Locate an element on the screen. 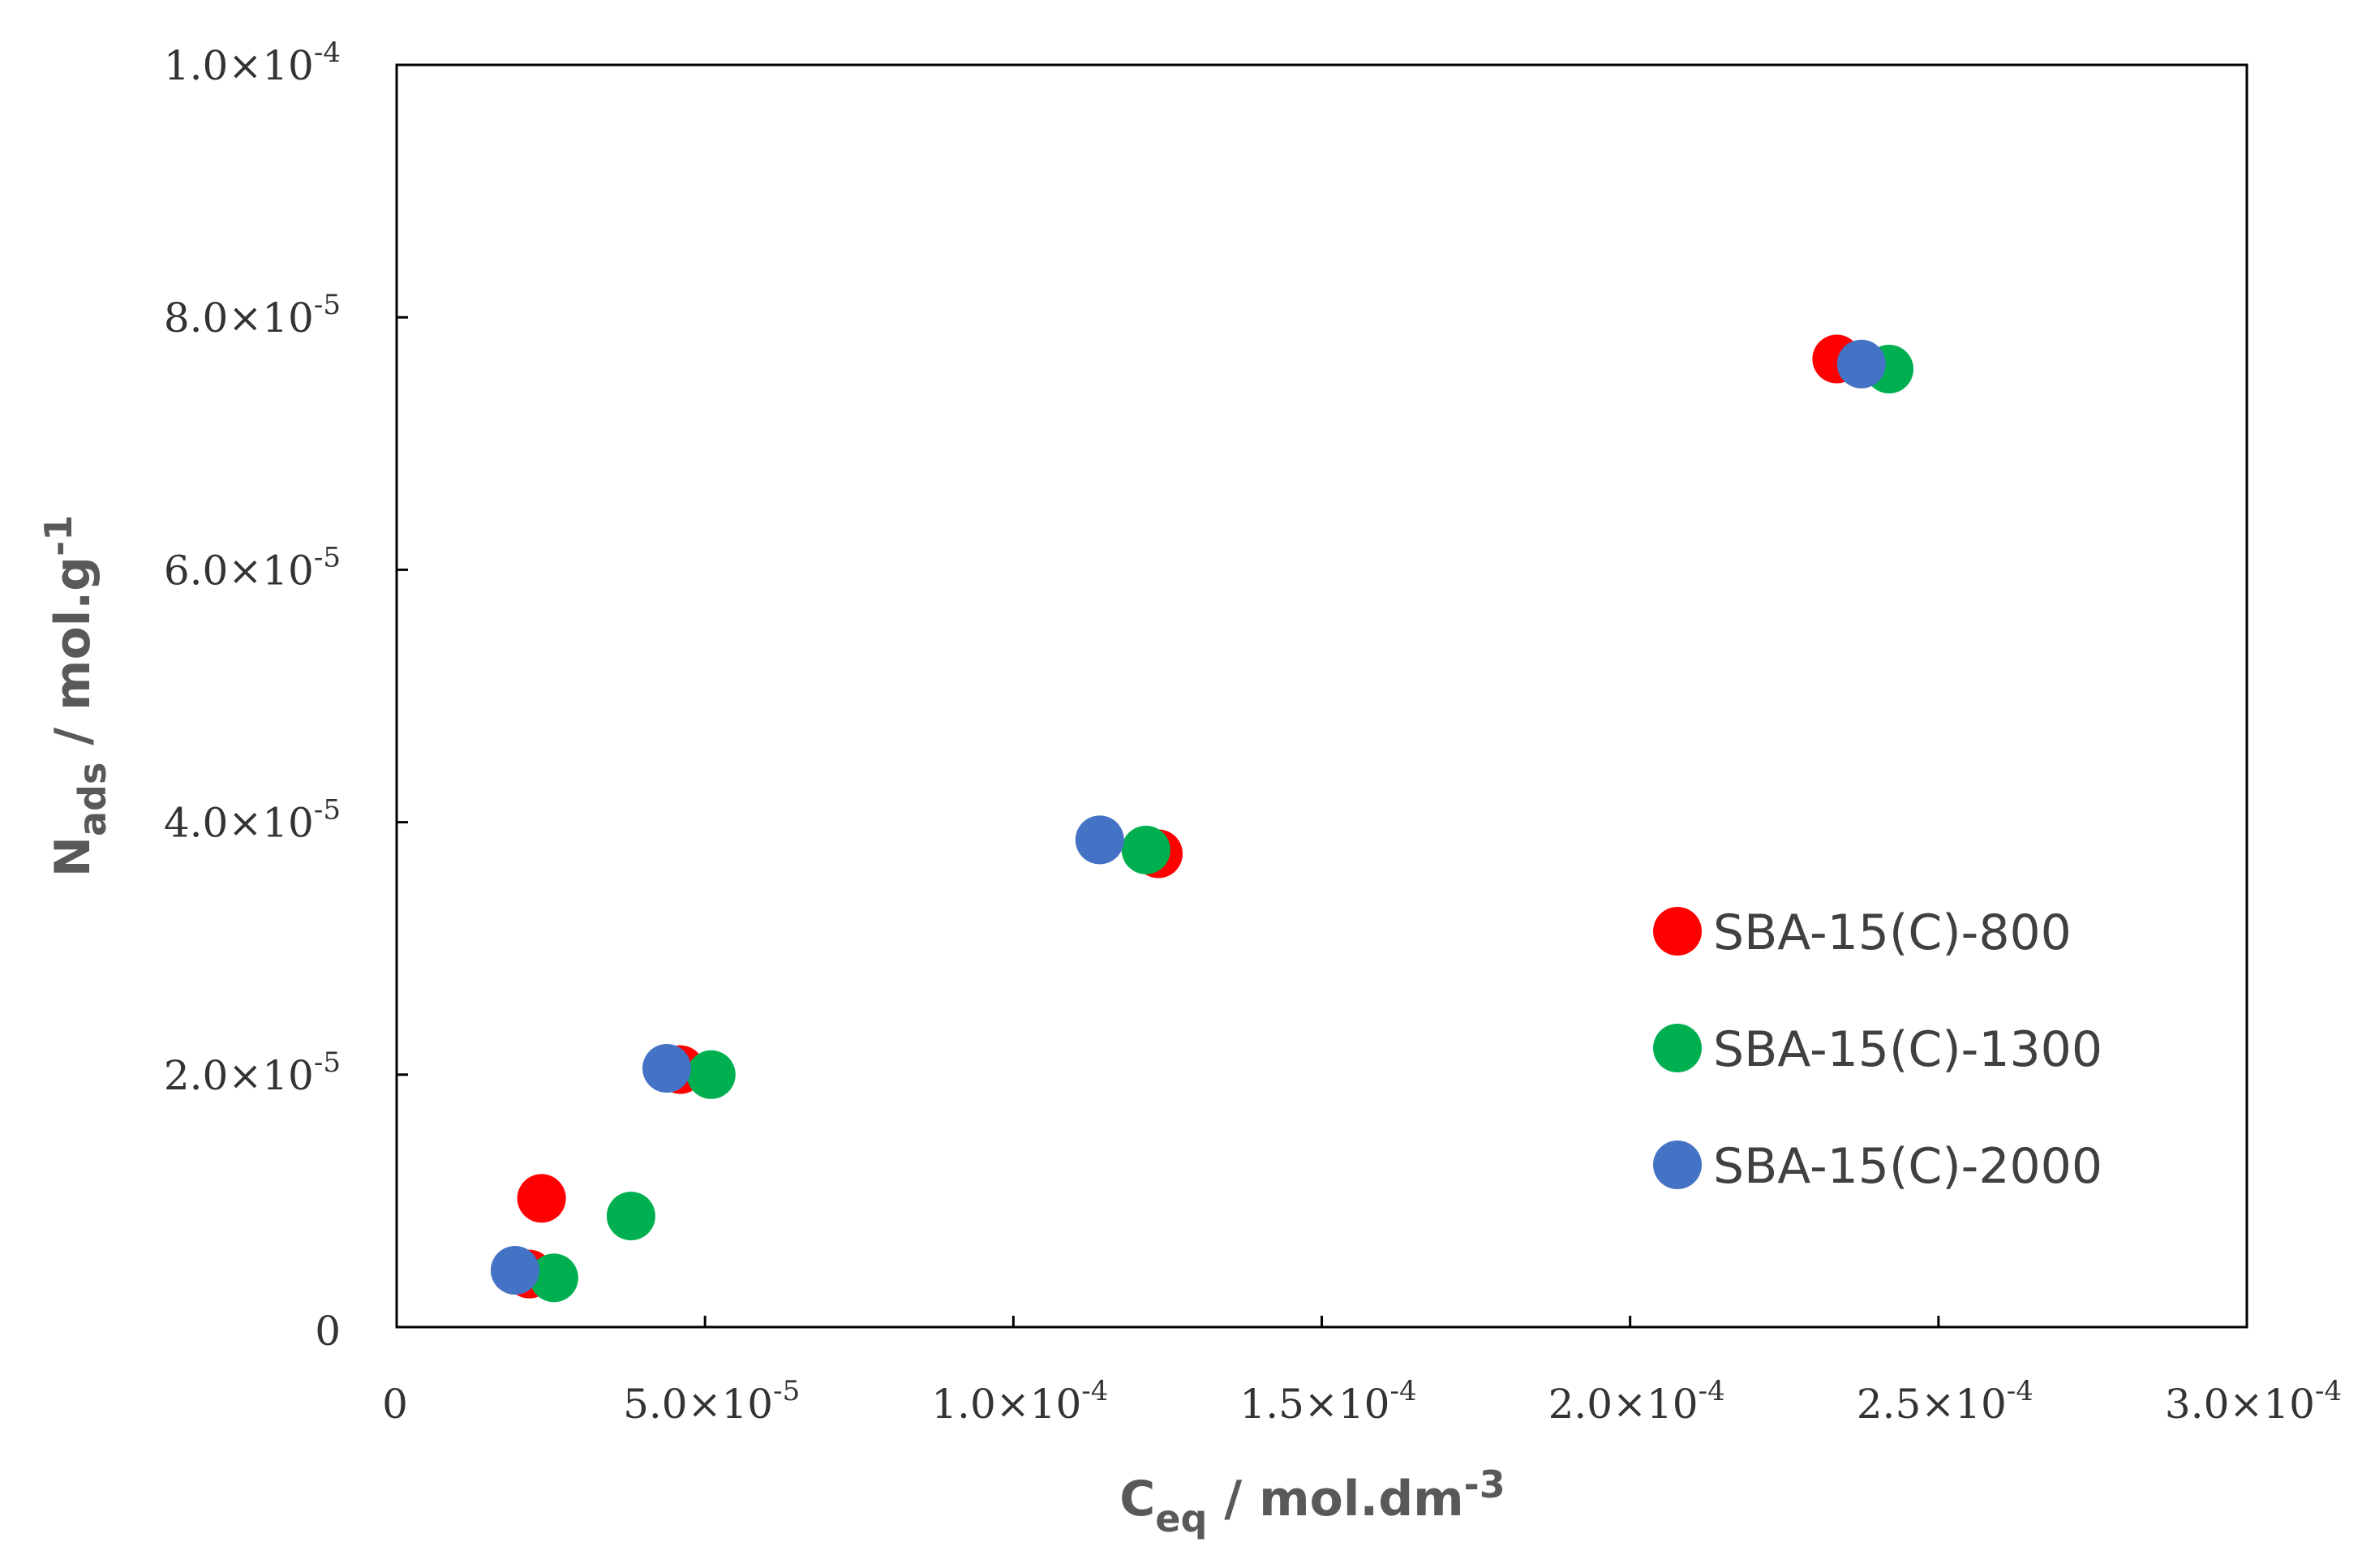 The image size is (2375, 1568). legend-label: SBA-15(C)-1300 is located at coordinates (1907, 1049).